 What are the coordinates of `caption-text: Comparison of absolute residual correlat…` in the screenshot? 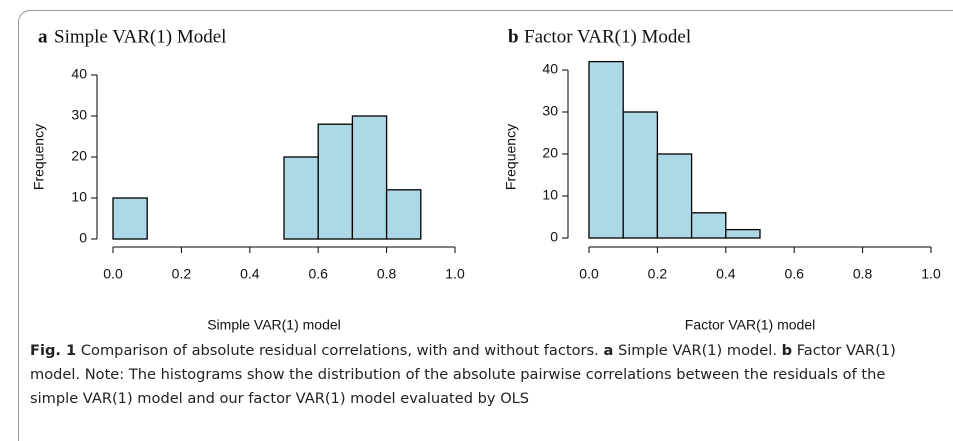 It's located at (339, 350).